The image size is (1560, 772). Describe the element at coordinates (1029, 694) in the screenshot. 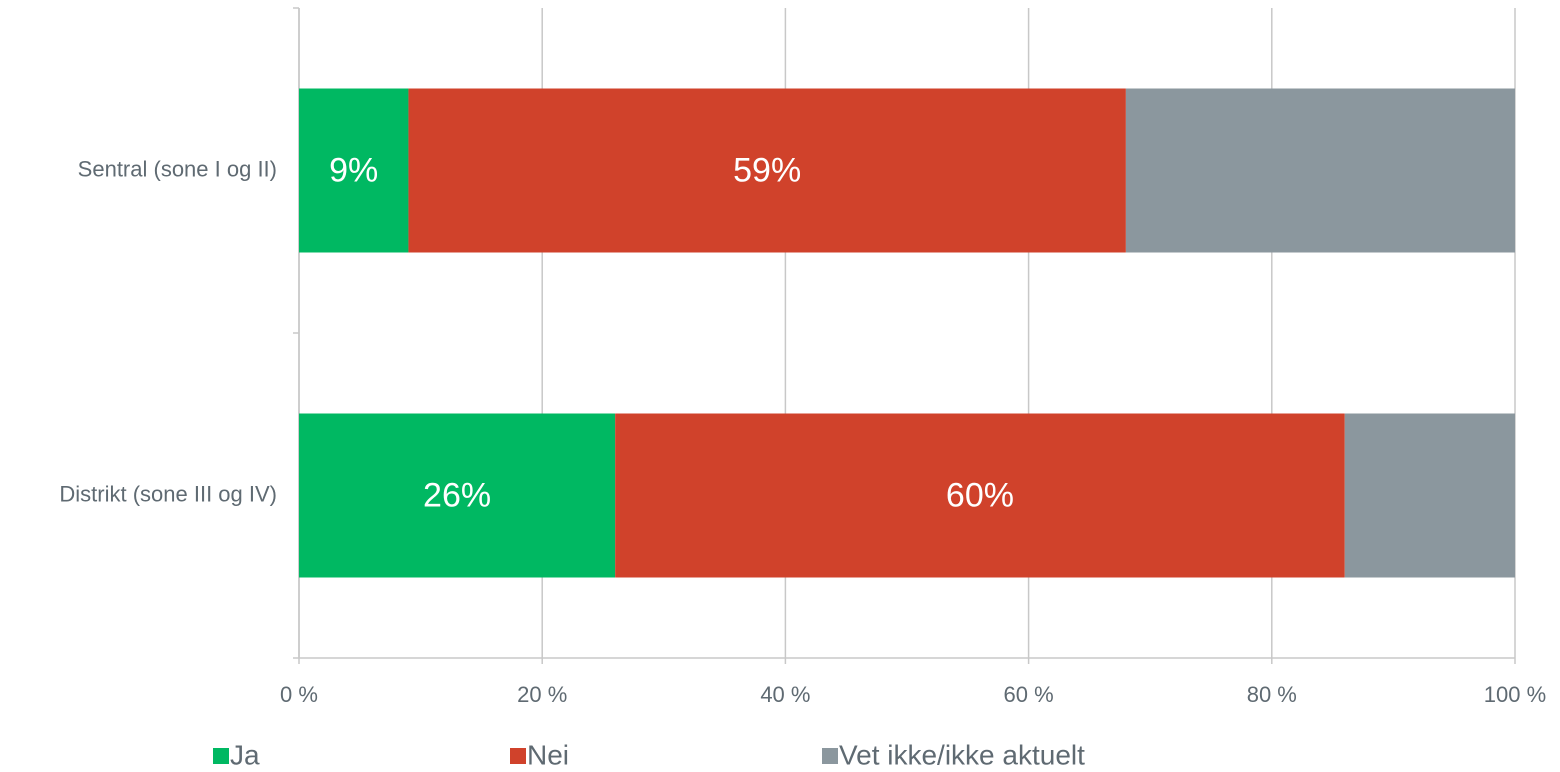

I see `x-tick-label: 60 %` at that location.